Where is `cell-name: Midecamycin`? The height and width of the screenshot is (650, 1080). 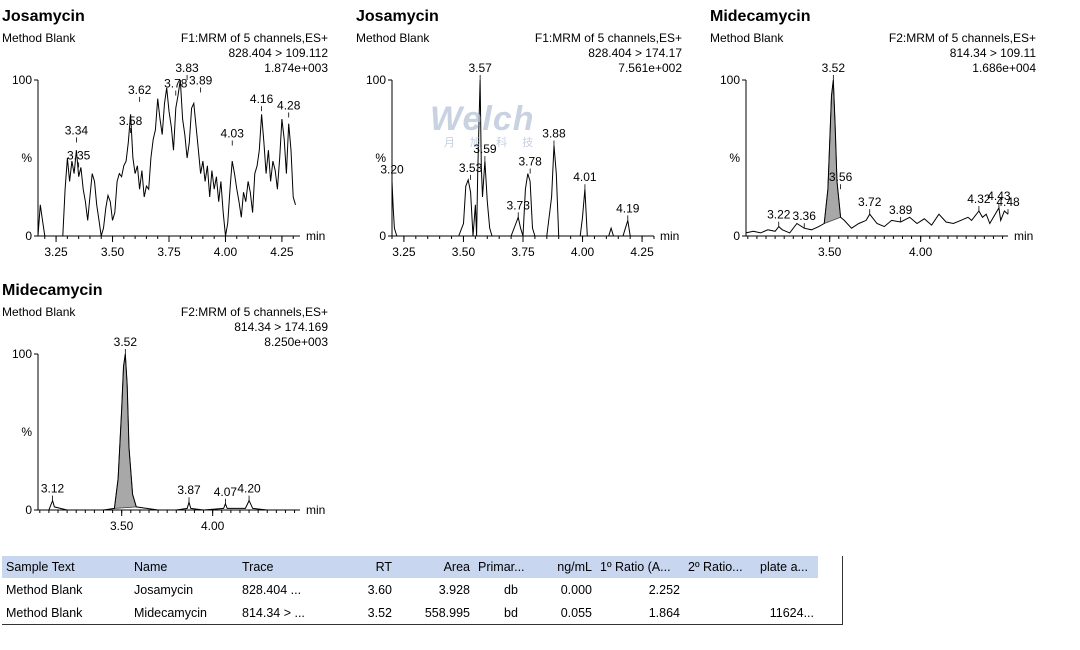 cell-name: Midecamycin is located at coordinates (170, 612).